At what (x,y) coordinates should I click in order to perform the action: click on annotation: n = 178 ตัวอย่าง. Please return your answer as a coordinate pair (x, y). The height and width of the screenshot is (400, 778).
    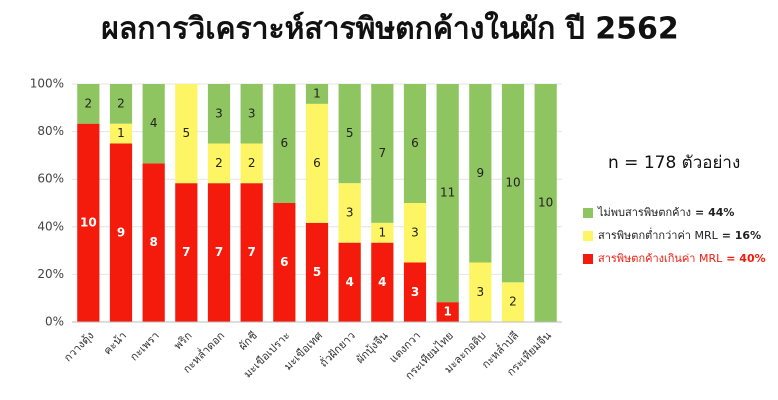
    Looking at the image, I should click on (674, 163).